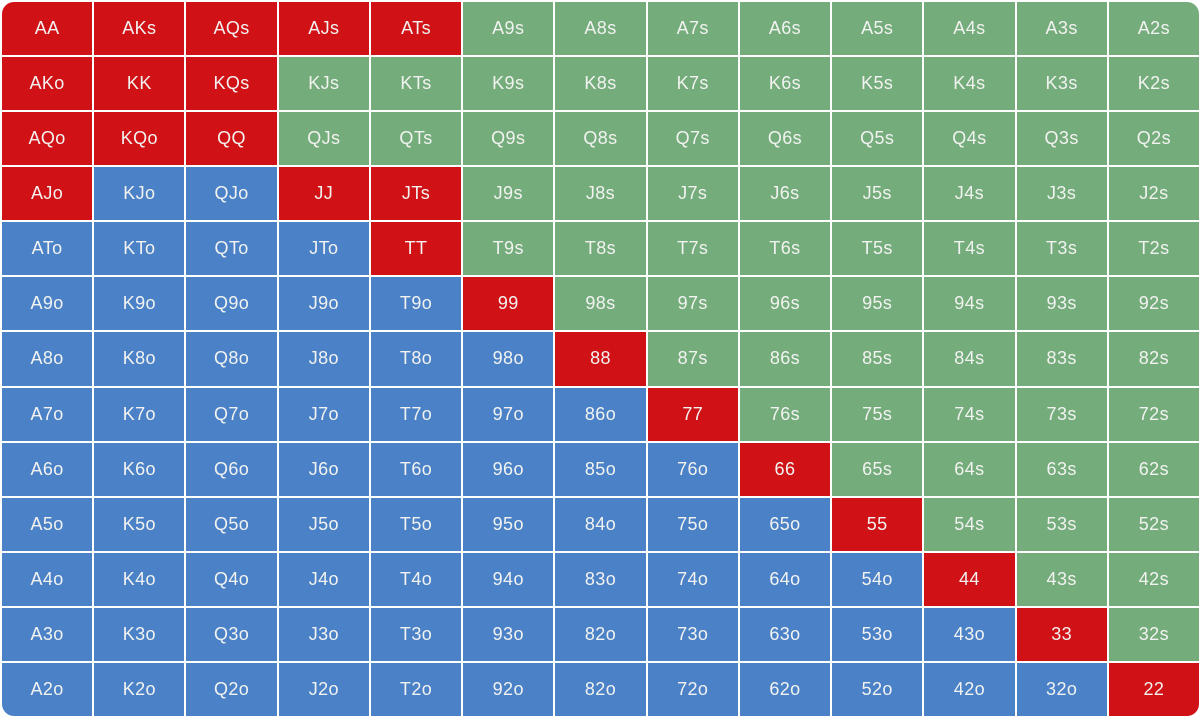 The image size is (1201, 718). I want to click on hand-cell-Q7s: Q7s, so click(692, 139).